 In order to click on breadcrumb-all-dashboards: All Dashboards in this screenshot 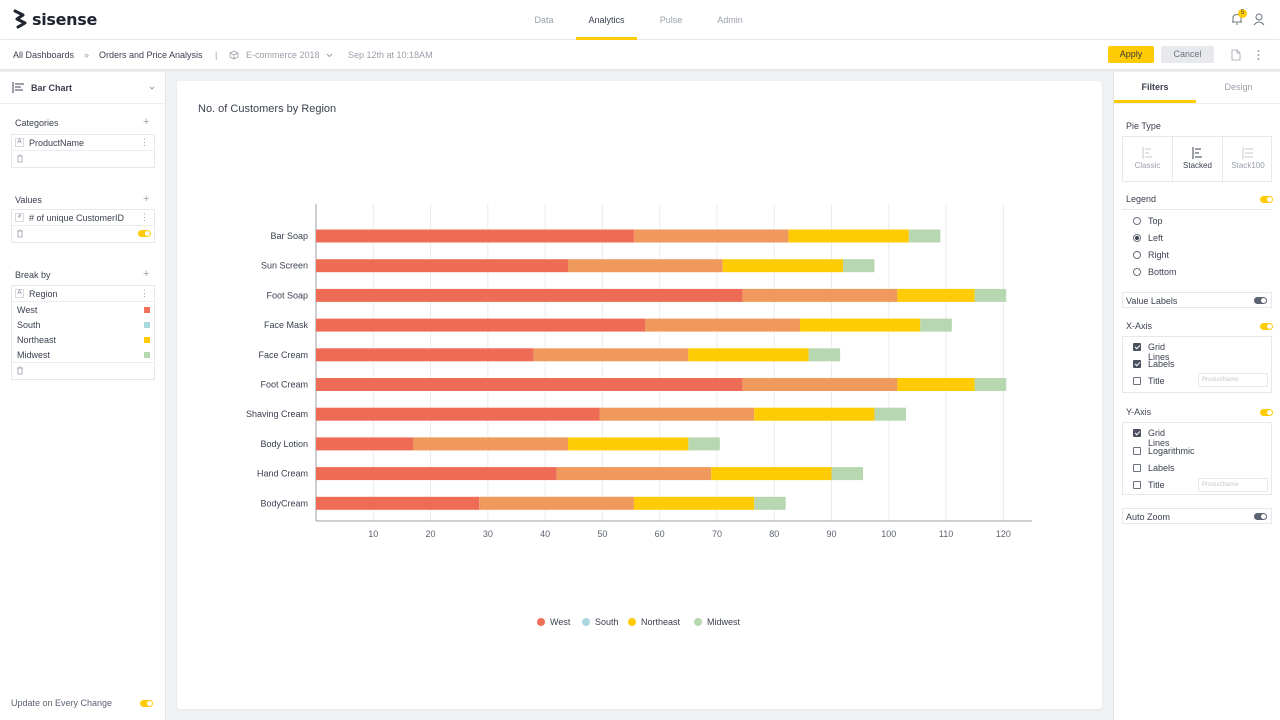, I will do `click(44, 55)`.